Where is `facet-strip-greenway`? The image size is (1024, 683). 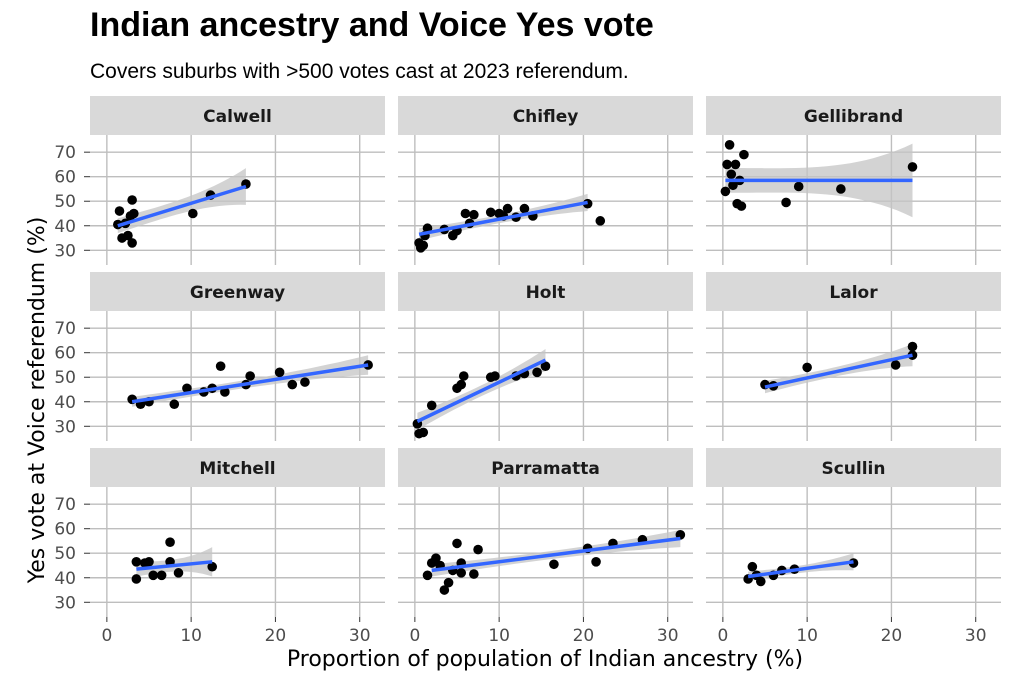 facet-strip-greenway is located at coordinates (237, 291).